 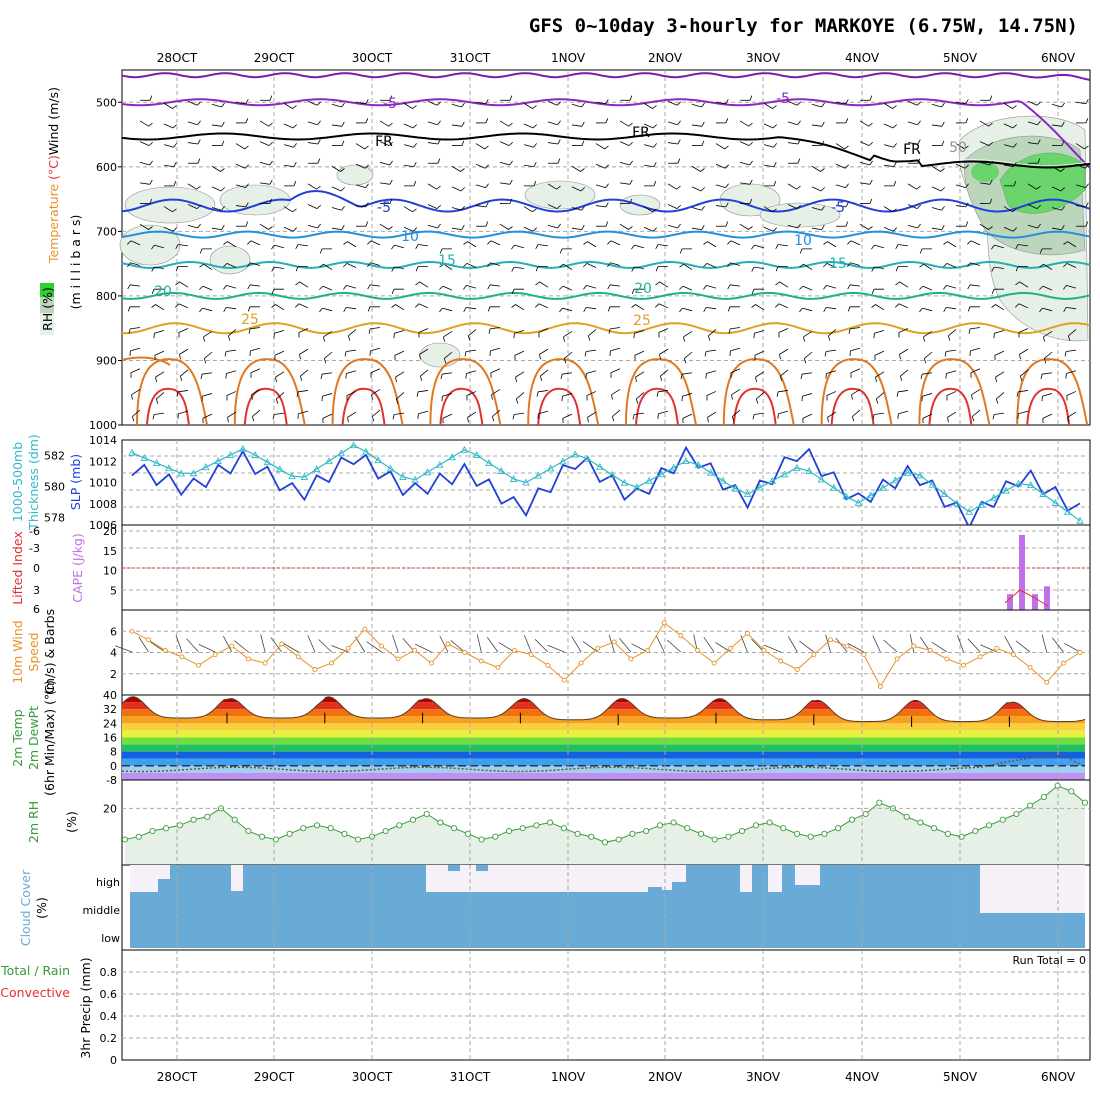 I want to click on upper-ylabel-wind-unit: (m/s), so click(x=53, y=105).